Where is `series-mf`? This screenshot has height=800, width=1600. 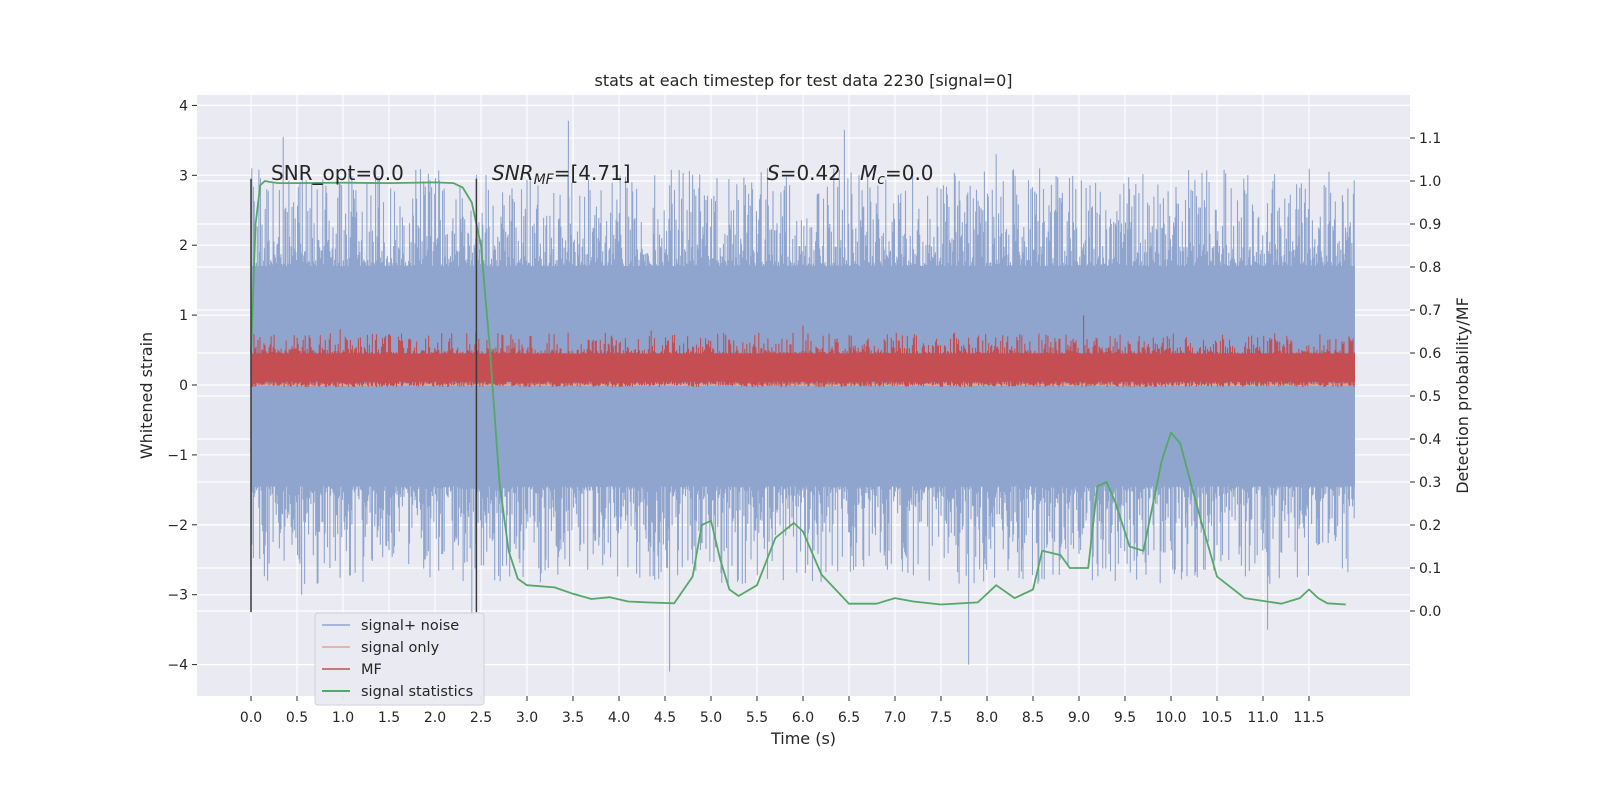
series-mf is located at coordinates (802, 351).